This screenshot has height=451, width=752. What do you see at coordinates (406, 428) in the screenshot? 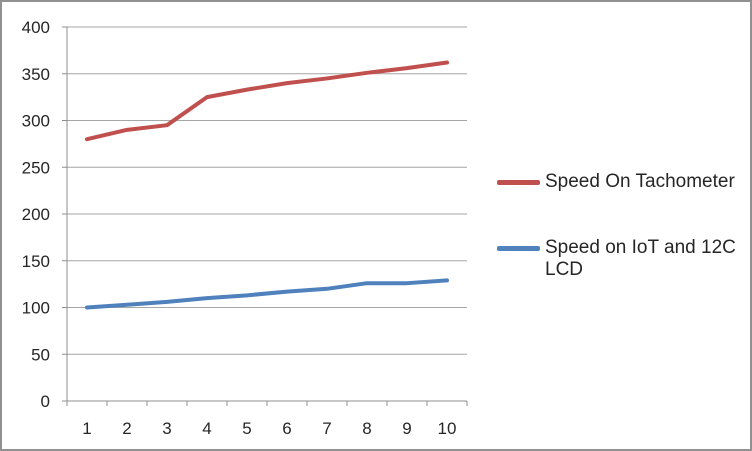
I see `x-tick-label: 9` at bounding box center [406, 428].